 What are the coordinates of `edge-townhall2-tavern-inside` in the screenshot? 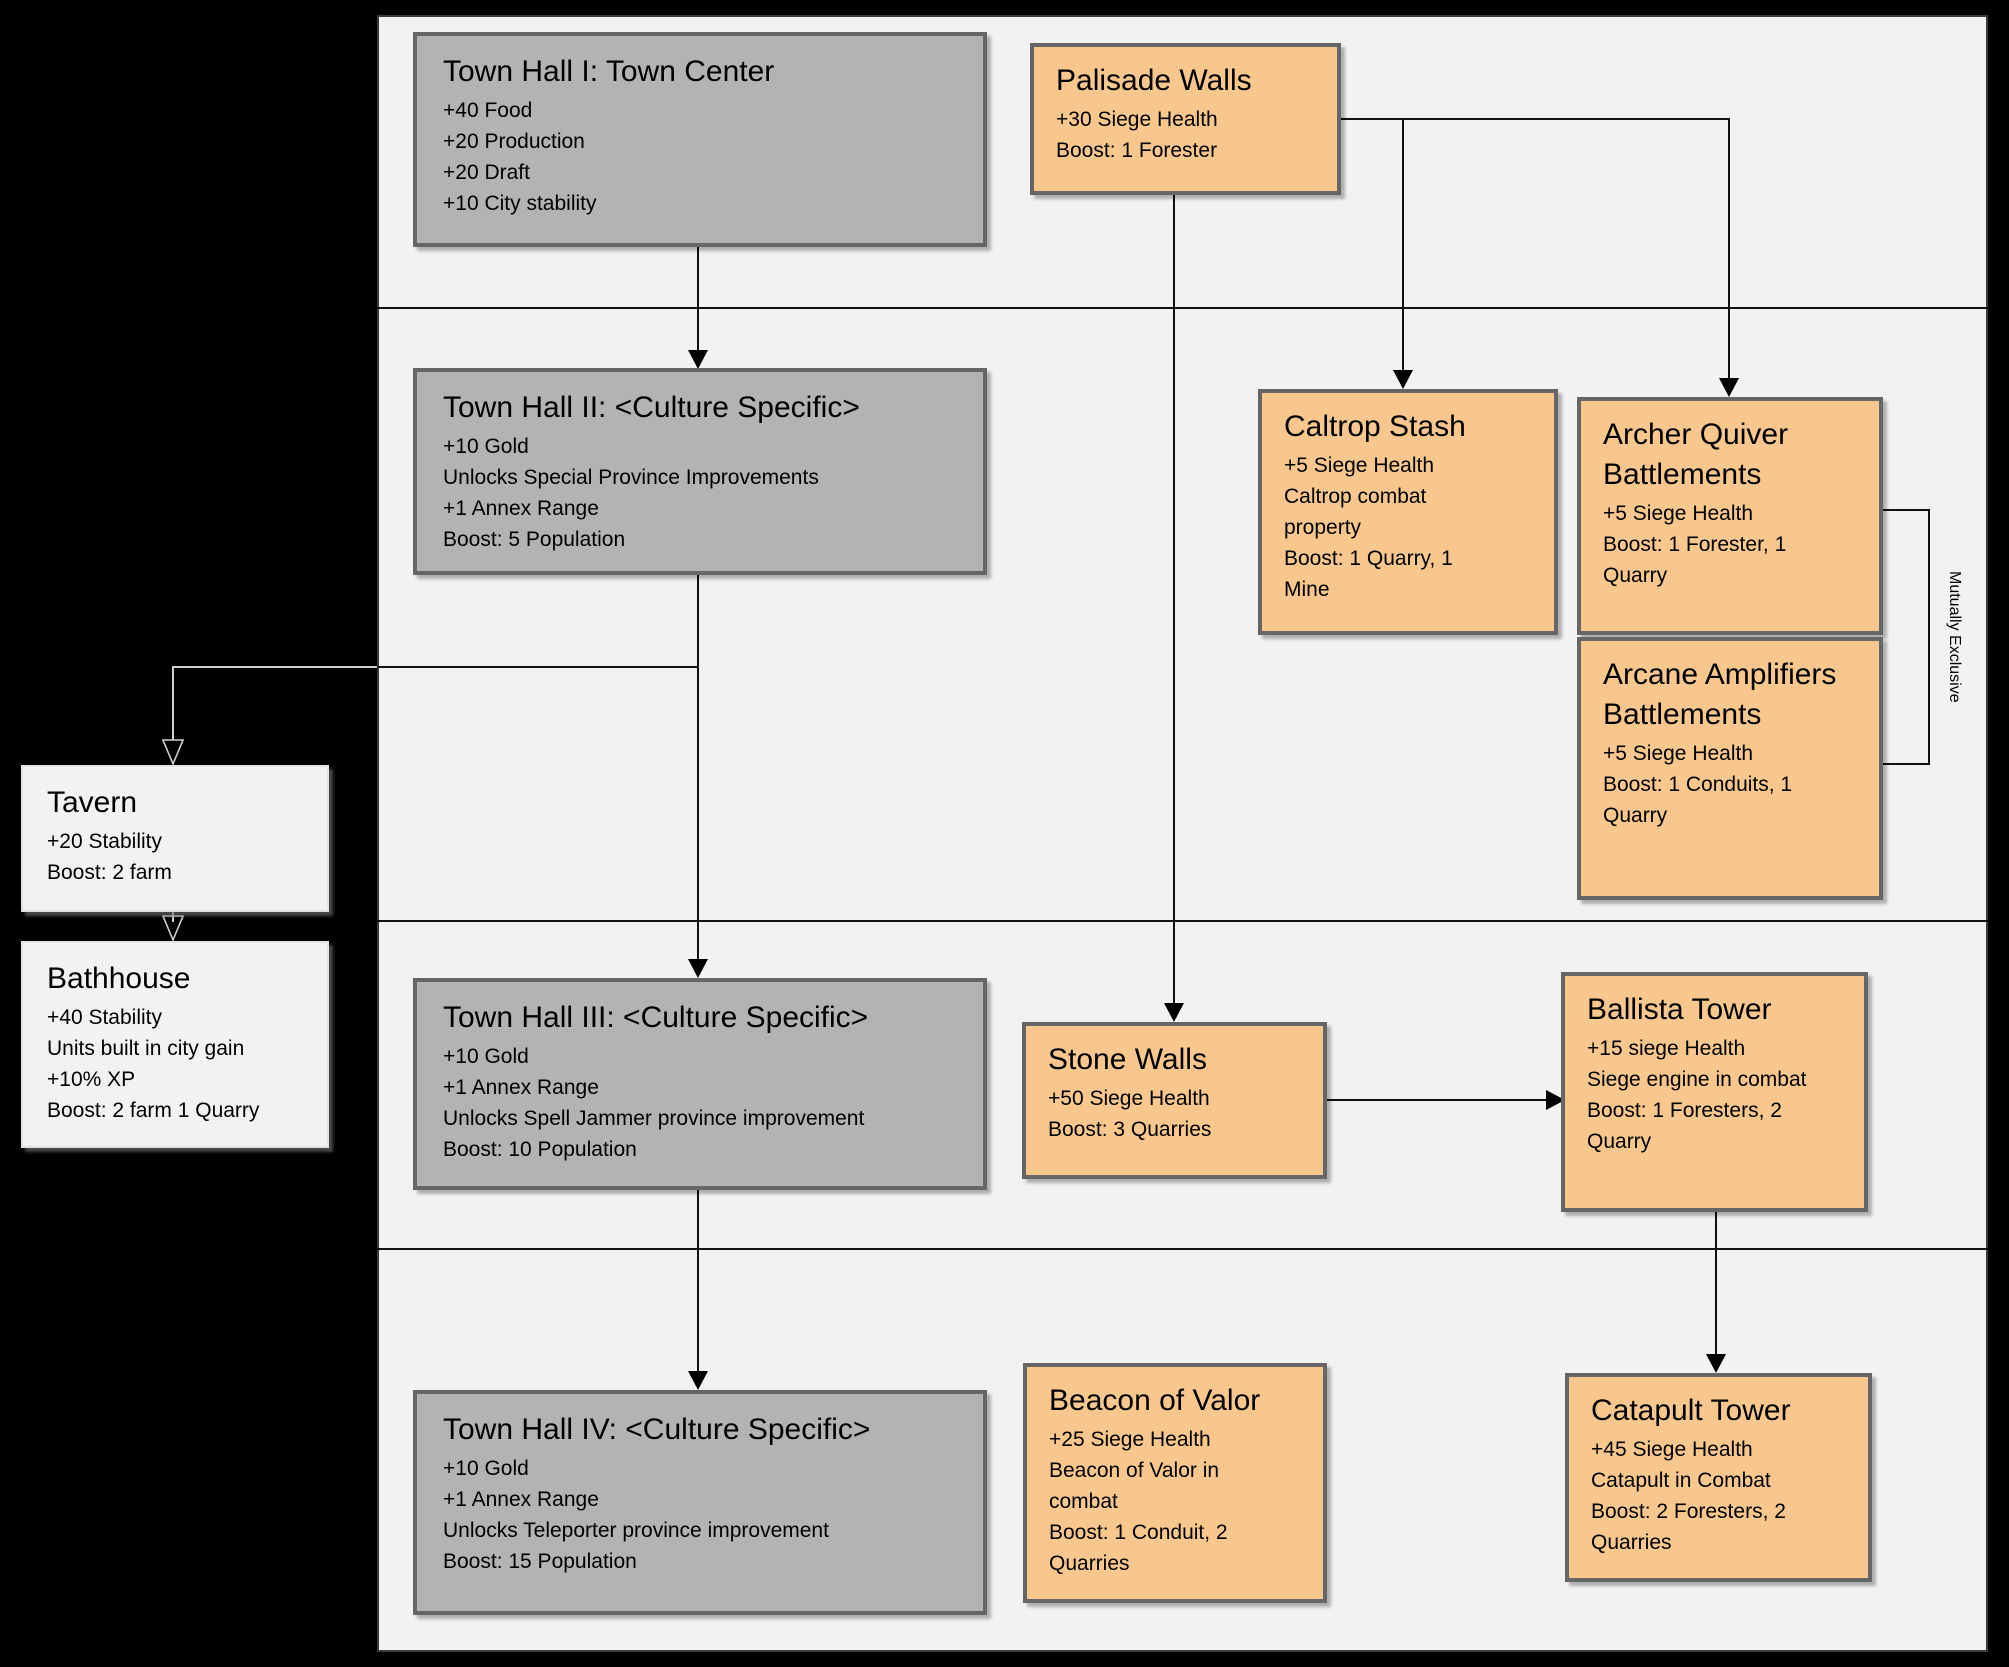 It's located at (538, 667).